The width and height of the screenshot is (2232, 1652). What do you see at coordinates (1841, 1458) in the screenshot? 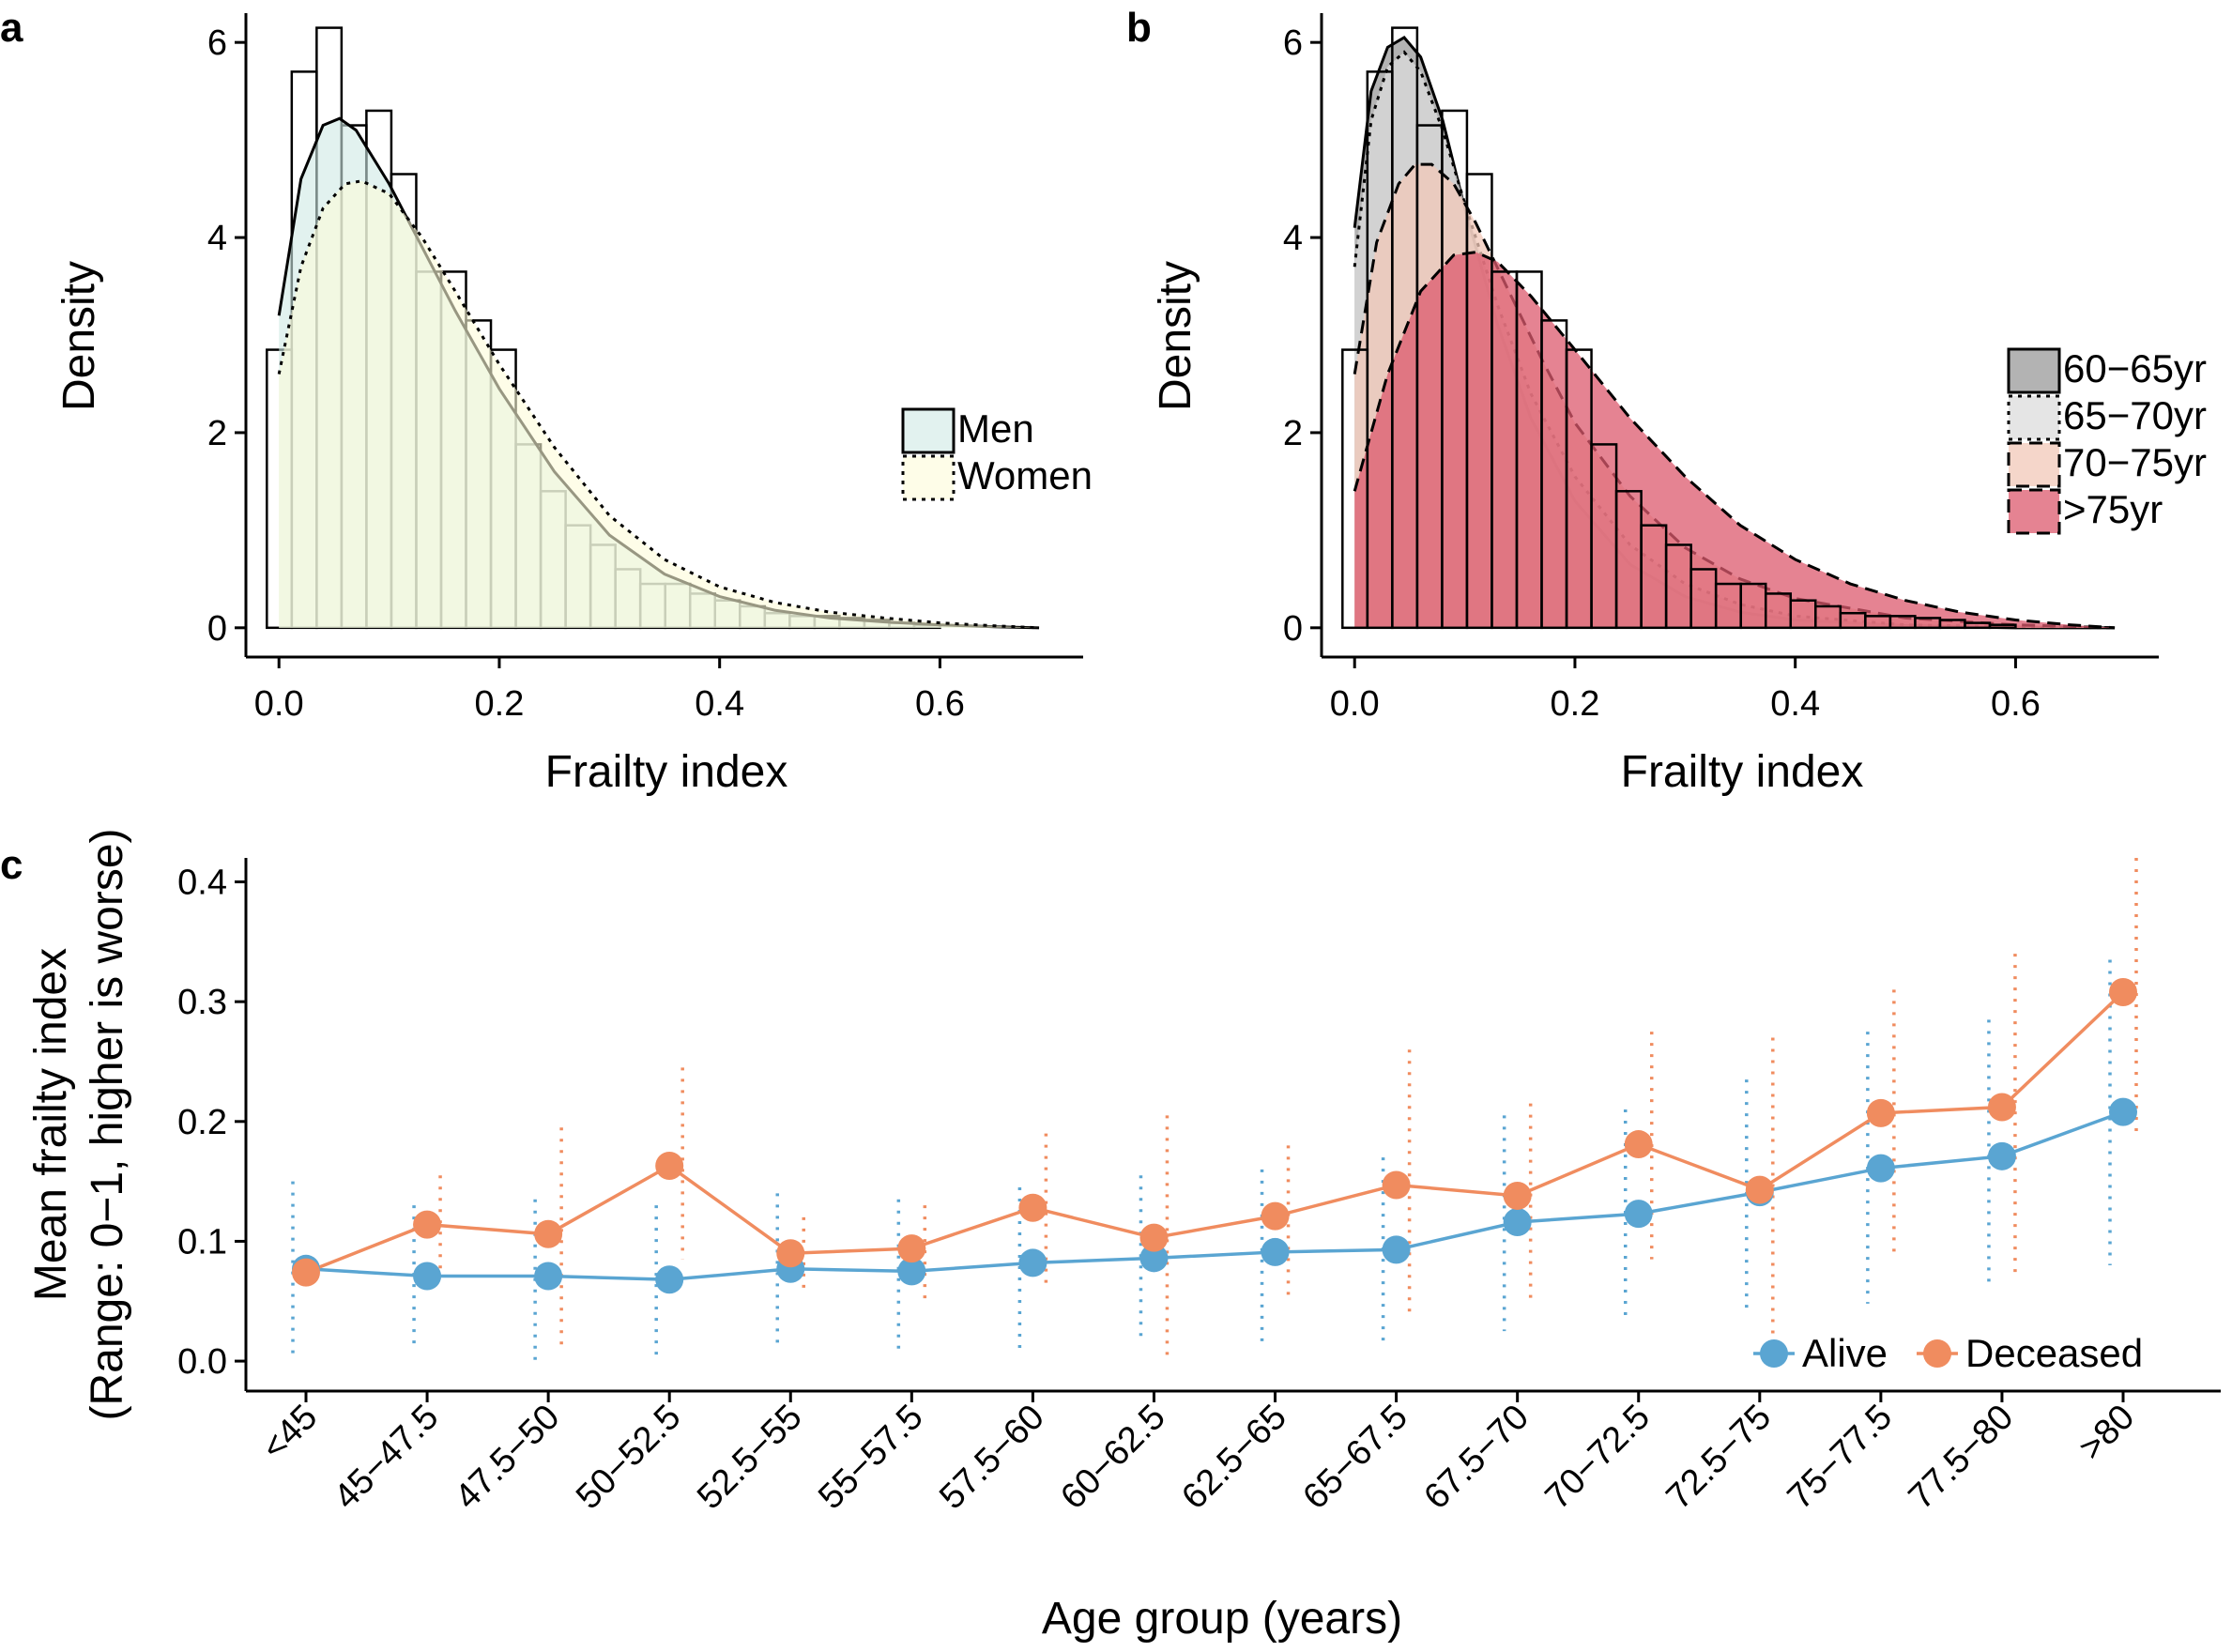
I see `panel-c-x-tick-label: 75−77.5` at bounding box center [1841, 1458].